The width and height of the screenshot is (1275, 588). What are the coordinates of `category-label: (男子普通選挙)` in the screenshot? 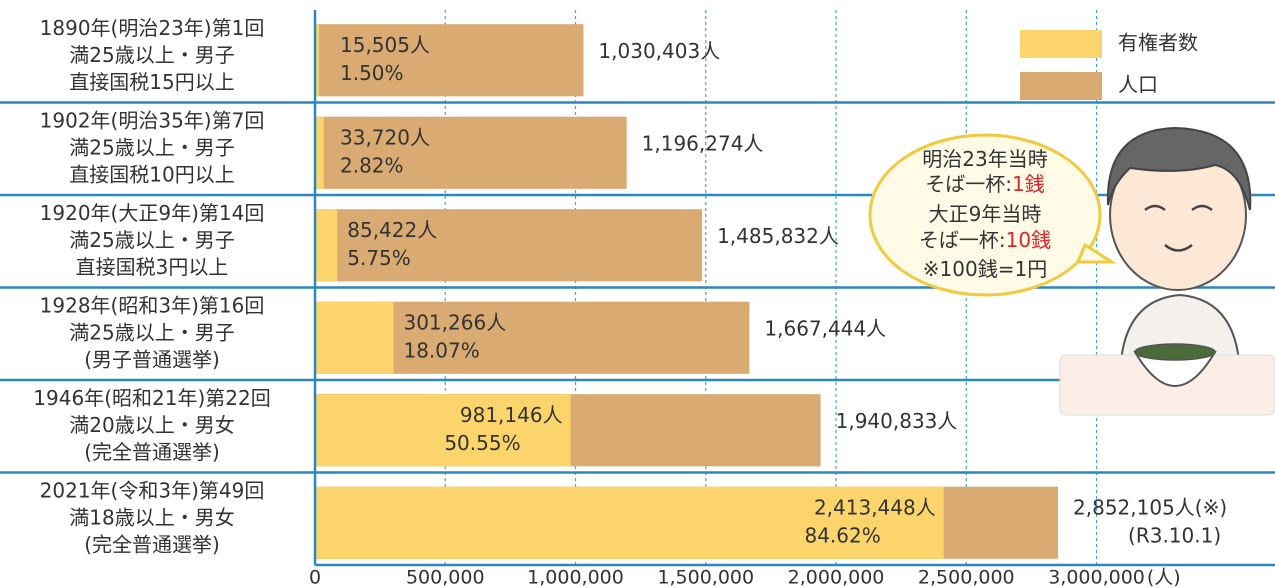 It's located at (152, 359).